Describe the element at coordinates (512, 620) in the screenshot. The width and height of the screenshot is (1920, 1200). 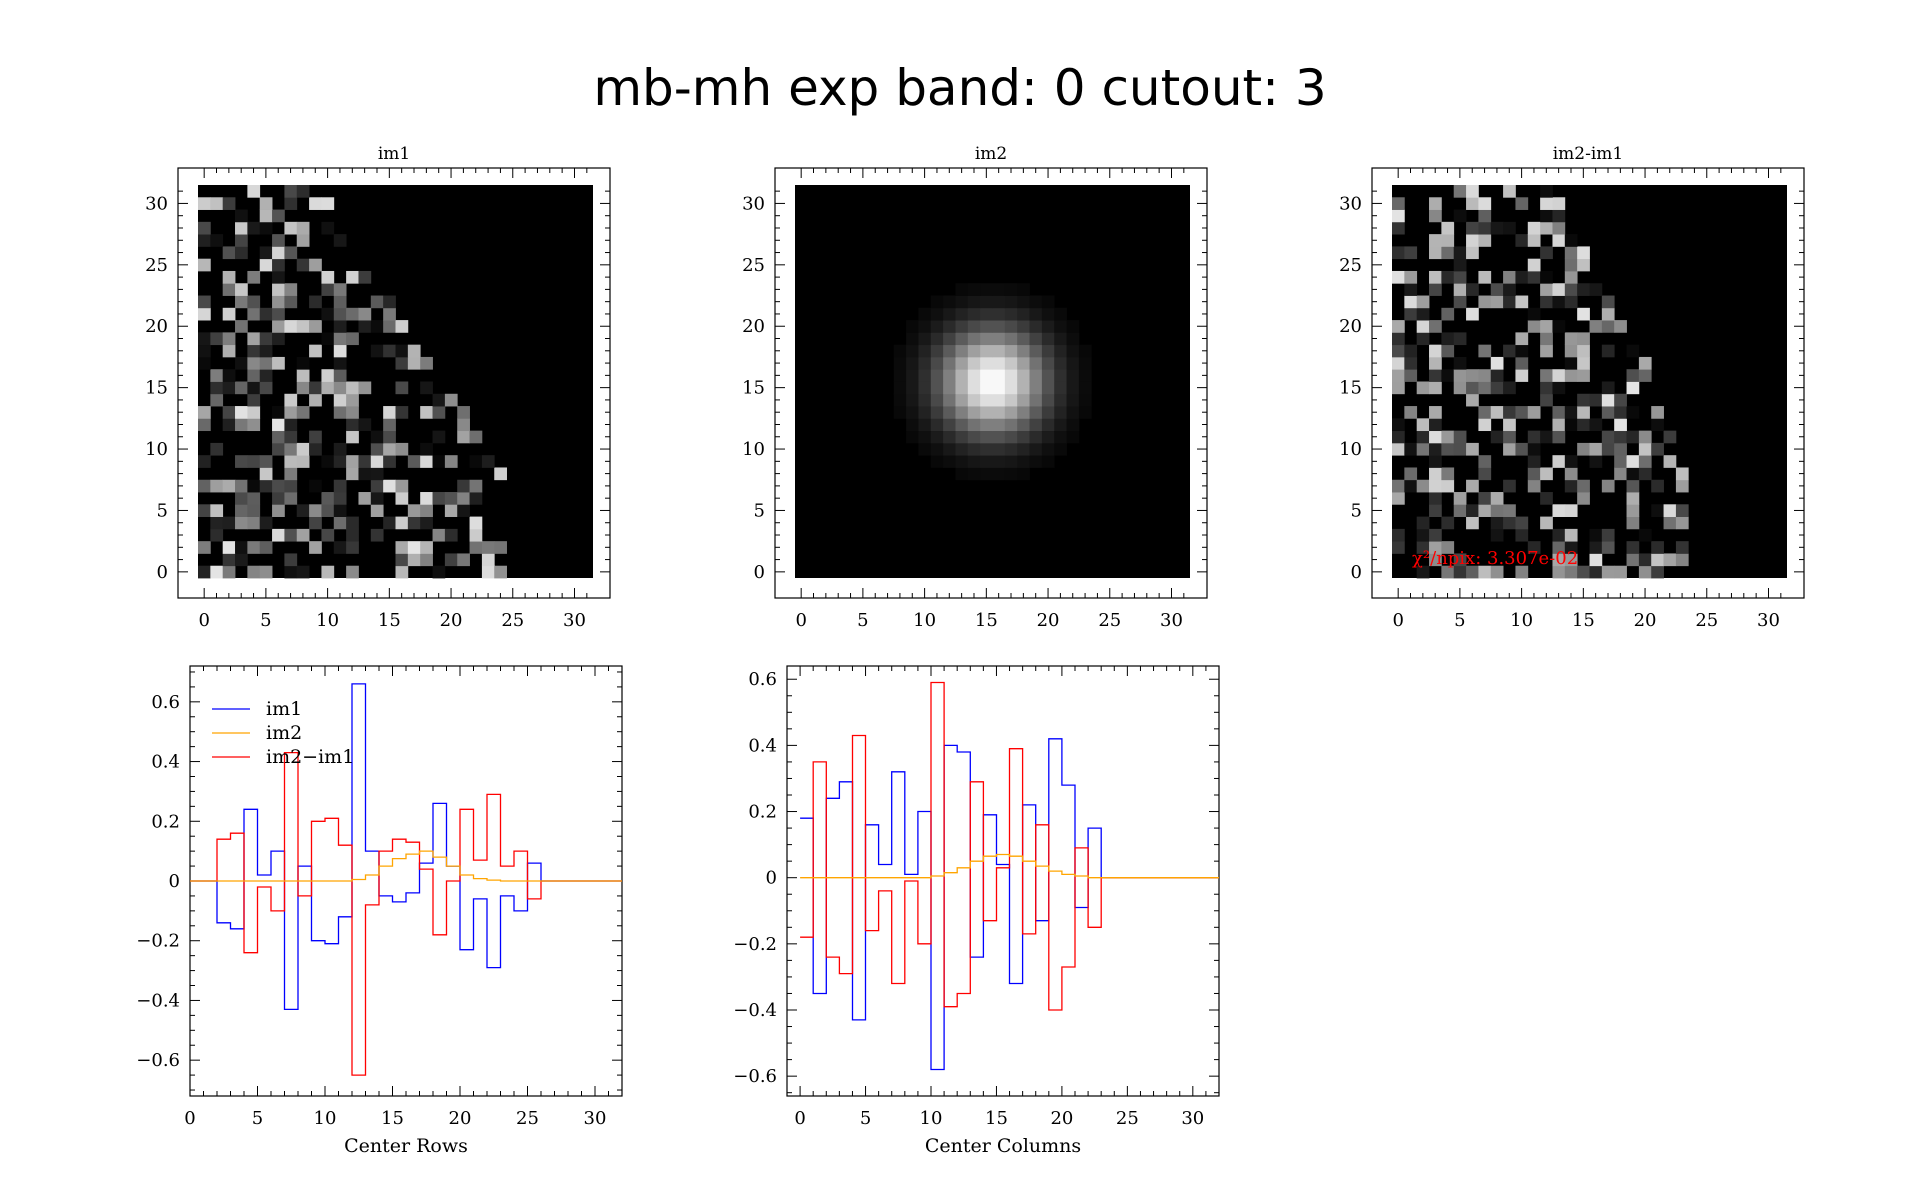
I see `x-tick-label: 25` at that location.